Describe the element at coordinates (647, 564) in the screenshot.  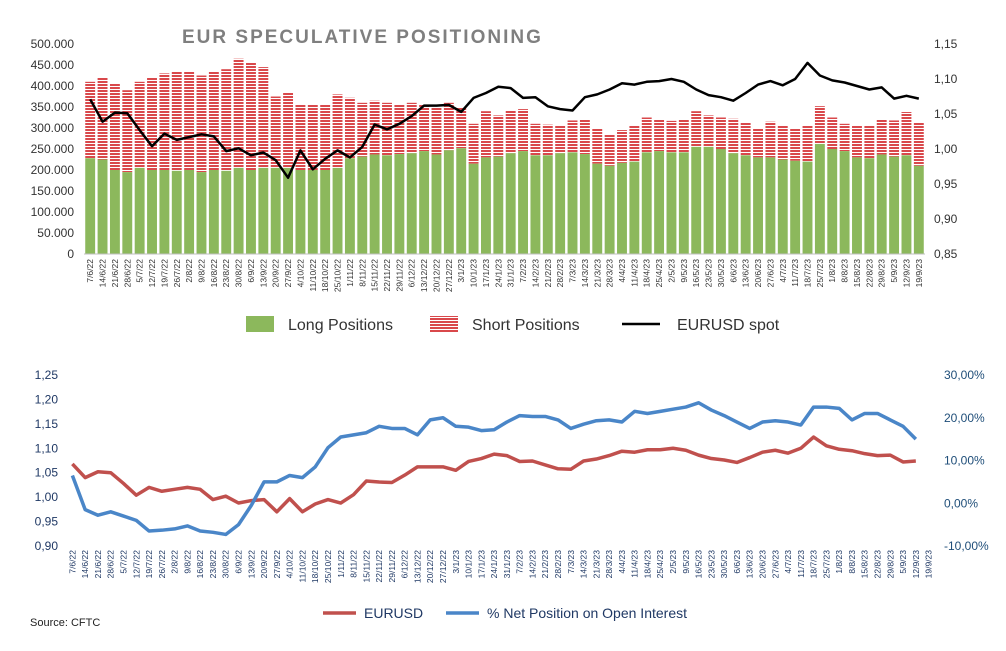
I see `x-tick-label: 18/4/23` at that location.